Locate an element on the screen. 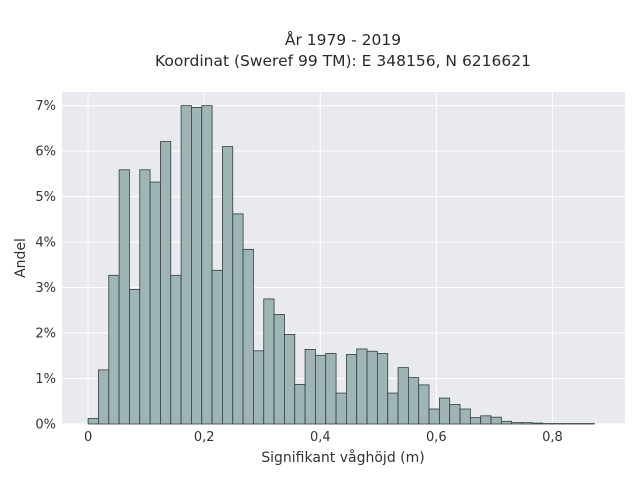 The width and height of the screenshot is (640, 484). x-tick-label: 0,8 is located at coordinates (552, 437).